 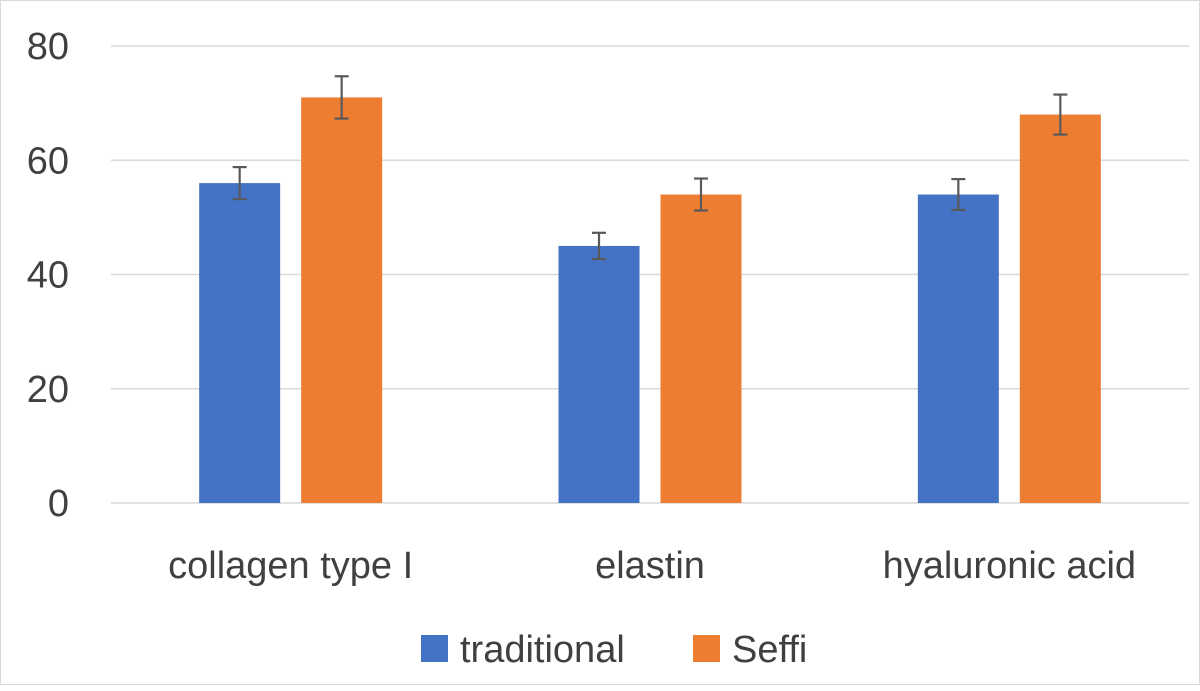 I want to click on y-tick-label: 40, so click(x=48, y=276).